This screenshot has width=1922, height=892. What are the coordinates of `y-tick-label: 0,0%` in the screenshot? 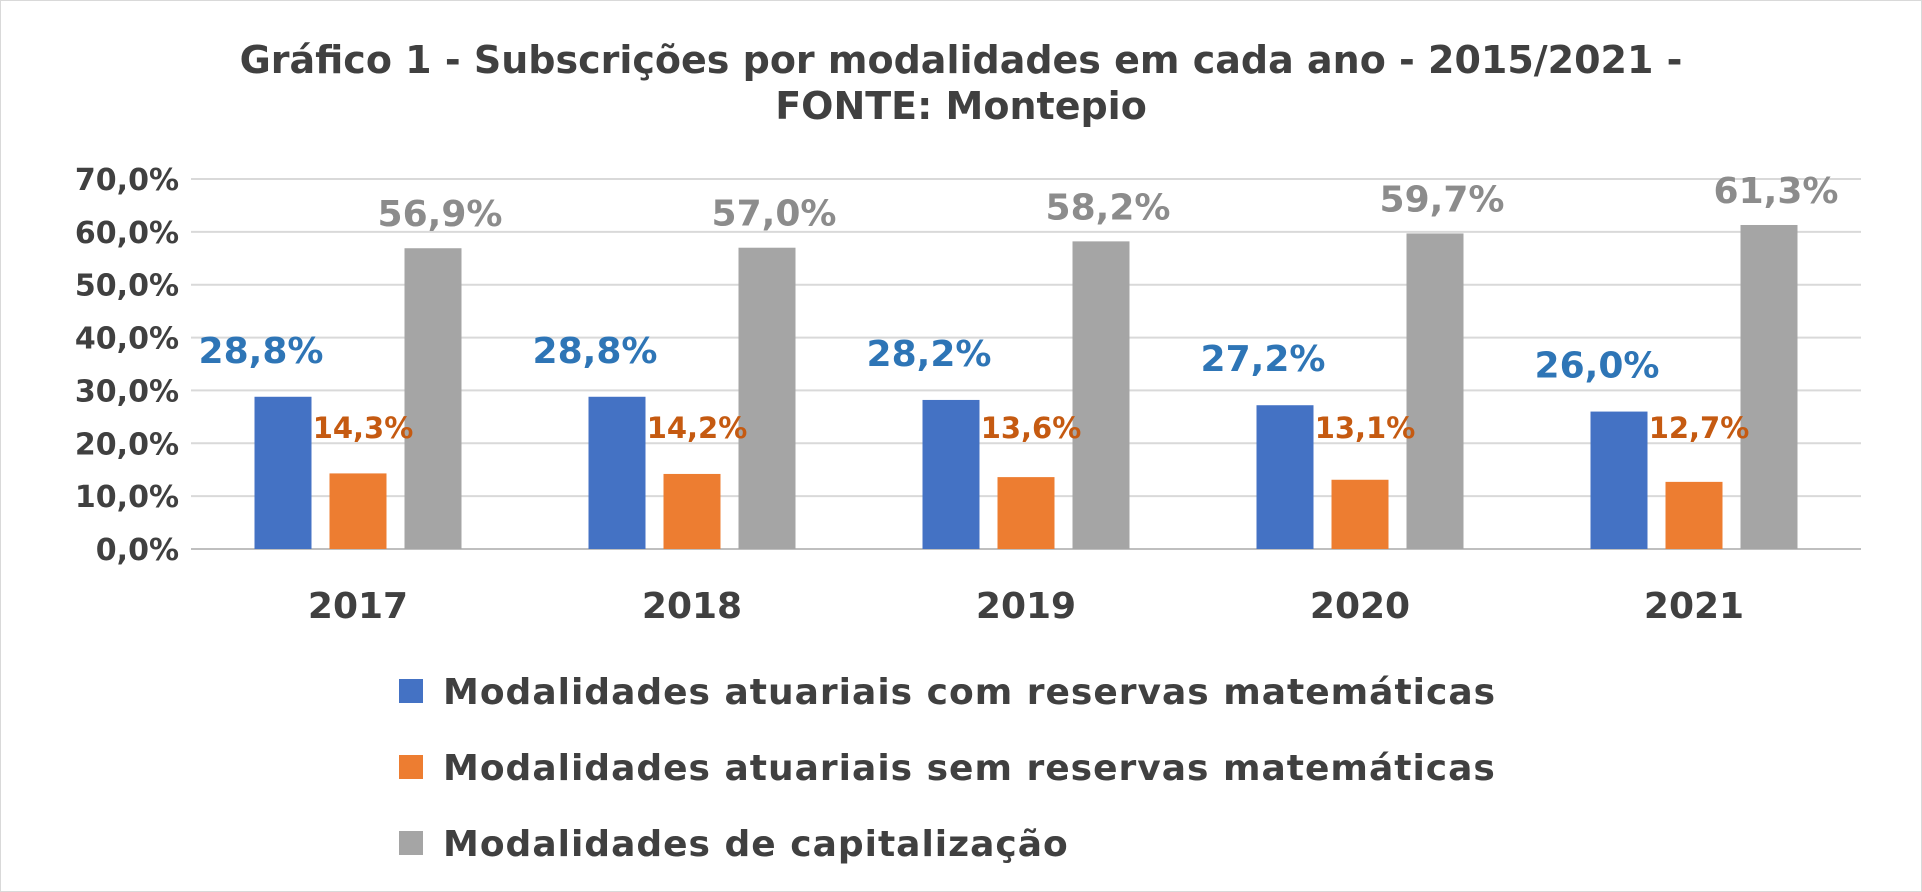 It's located at (137, 550).